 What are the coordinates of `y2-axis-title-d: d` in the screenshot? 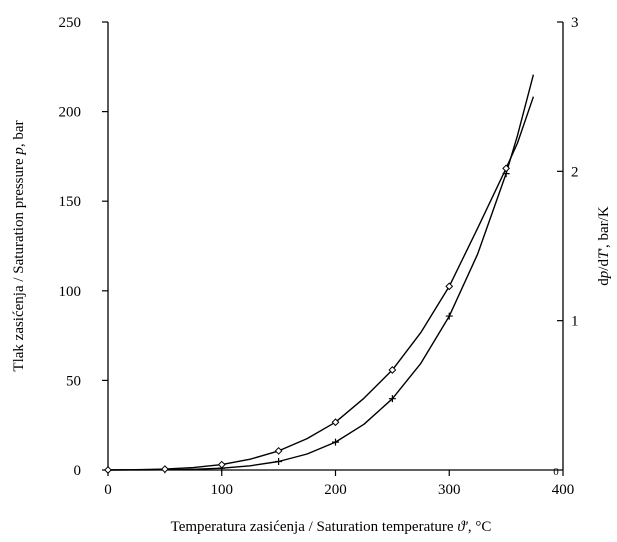 It's located at (604, 282).